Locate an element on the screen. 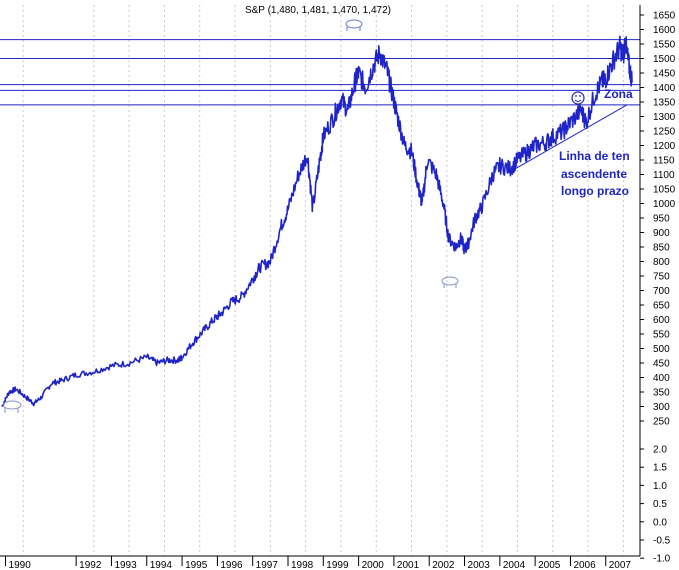 This screenshot has width=679, height=570. y-low-tick-label-3: 0.5 is located at coordinates (660, 504).